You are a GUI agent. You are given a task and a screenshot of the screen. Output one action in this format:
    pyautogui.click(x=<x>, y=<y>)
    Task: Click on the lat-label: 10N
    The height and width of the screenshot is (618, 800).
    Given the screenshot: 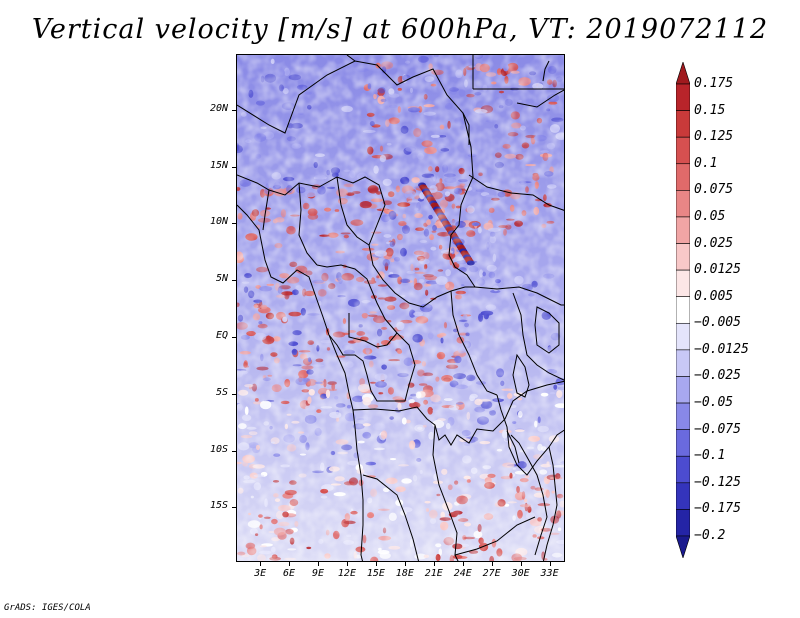 What is the action you would take?
    pyautogui.click(x=218, y=222)
    